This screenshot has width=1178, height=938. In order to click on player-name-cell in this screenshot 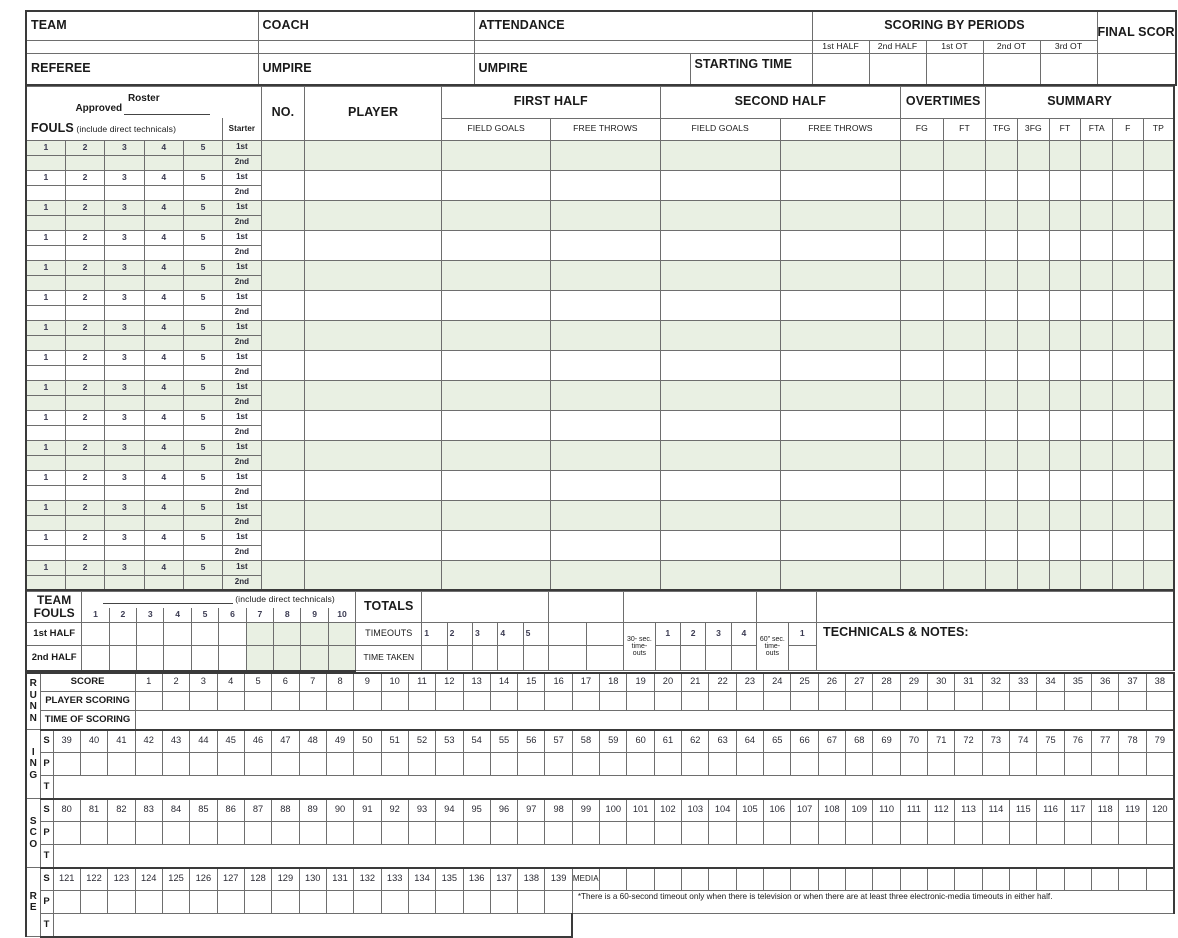, I will do `click(373, 275)`.